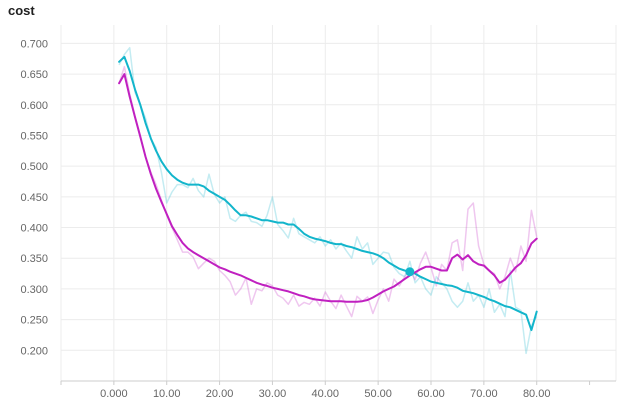 Image resolution: width=624 pixels, height=406 pixels. What do you see at coordinates (34, 167) in the screenshot?
I see `y-tick-label: 0.500` at bounding box center [34, 167].